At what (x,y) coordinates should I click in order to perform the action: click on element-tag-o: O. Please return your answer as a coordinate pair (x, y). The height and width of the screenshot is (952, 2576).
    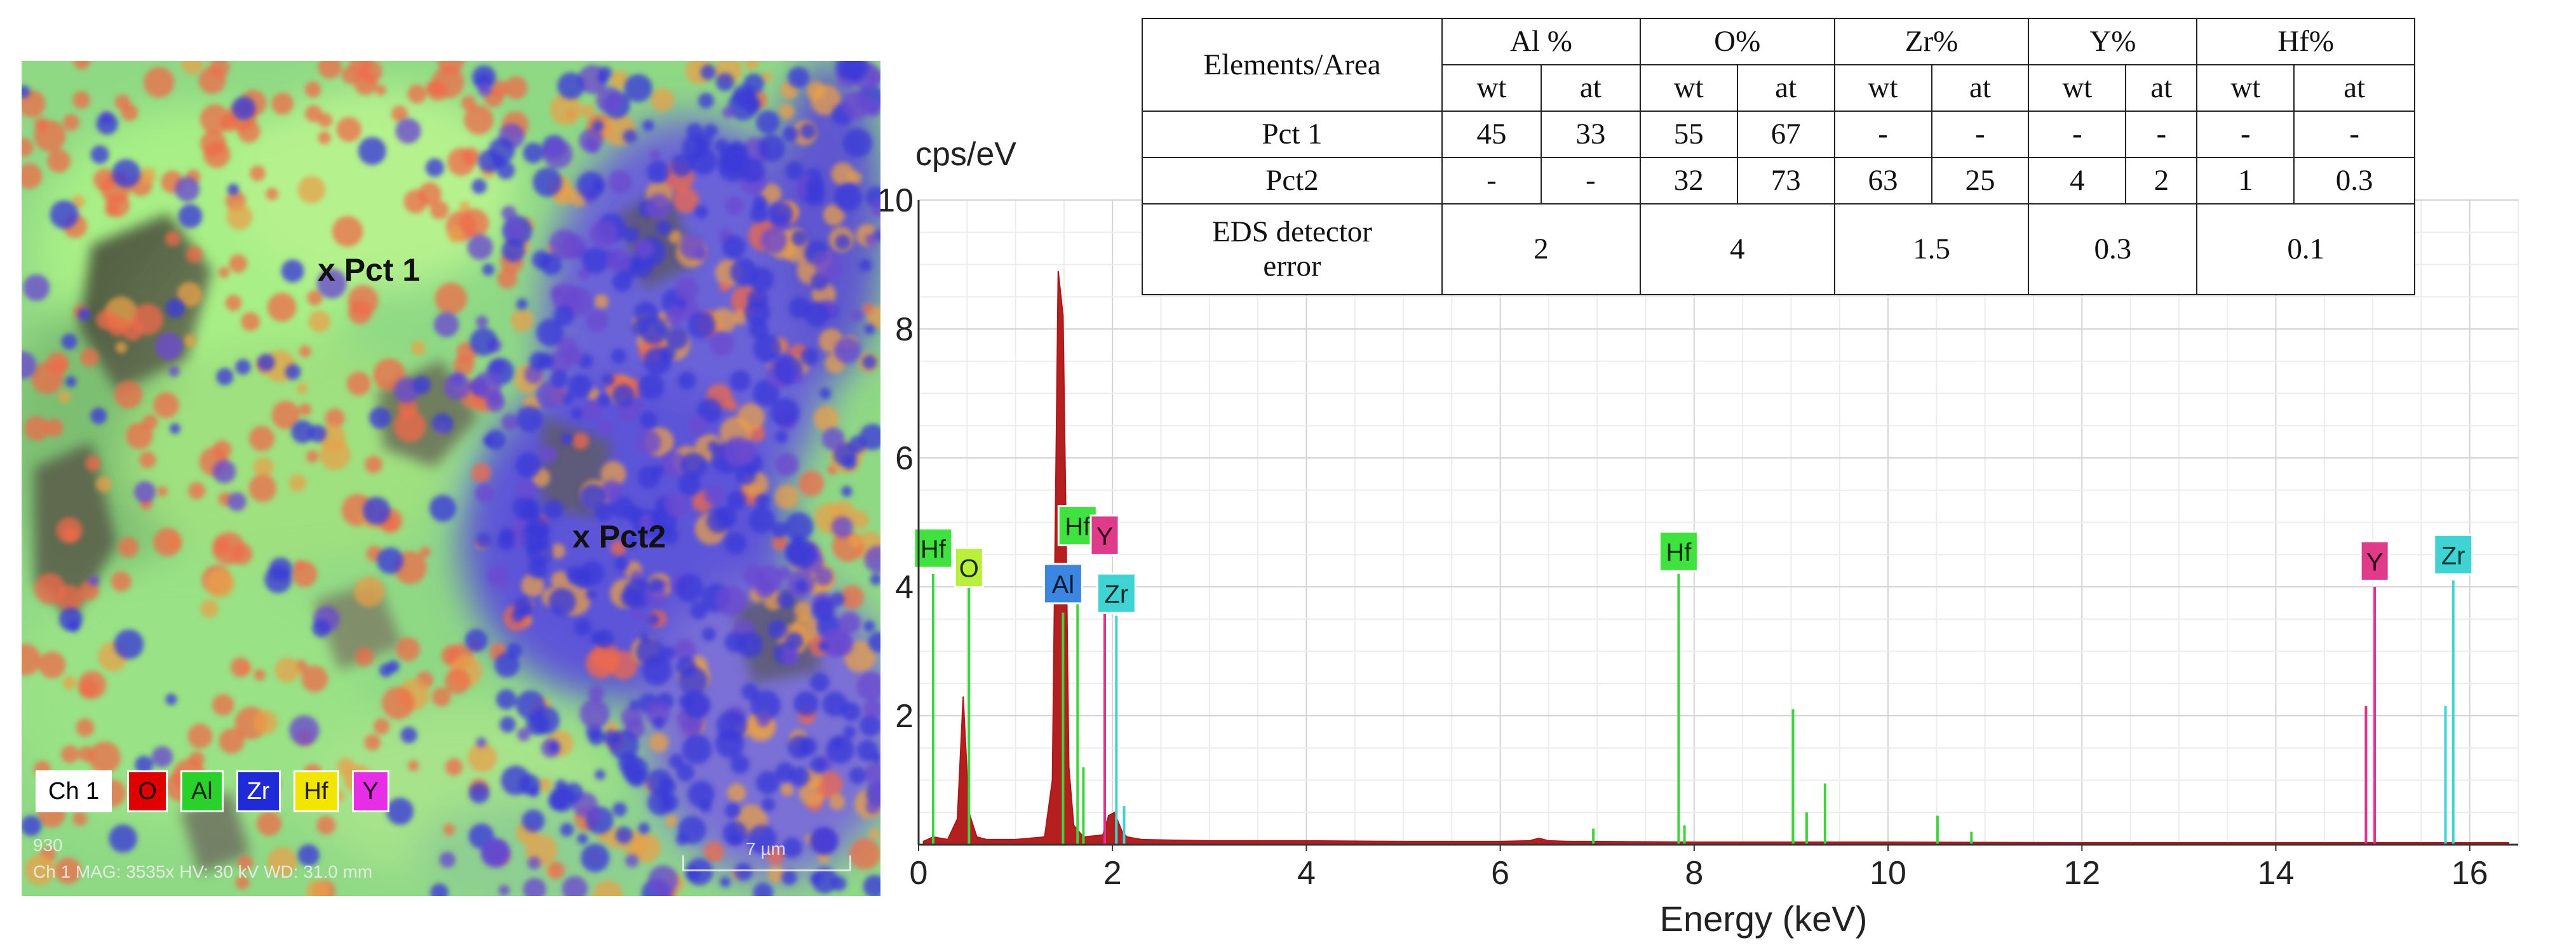
    Looking at the image, I should click on (969, 568).